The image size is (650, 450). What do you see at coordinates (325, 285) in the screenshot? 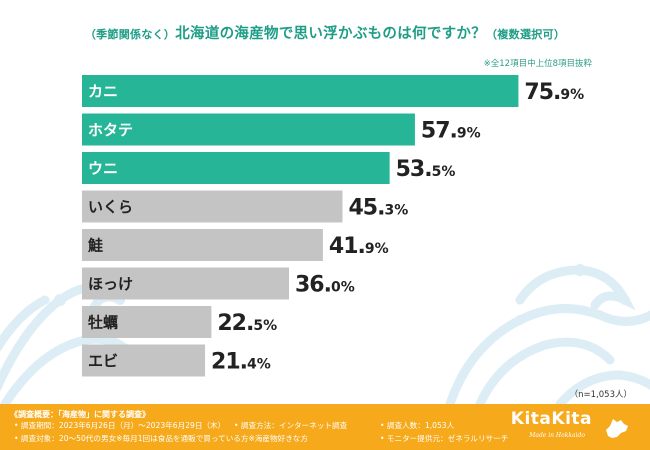
I see `value-label-6: 36.0%` at bounding box center [325, 285].